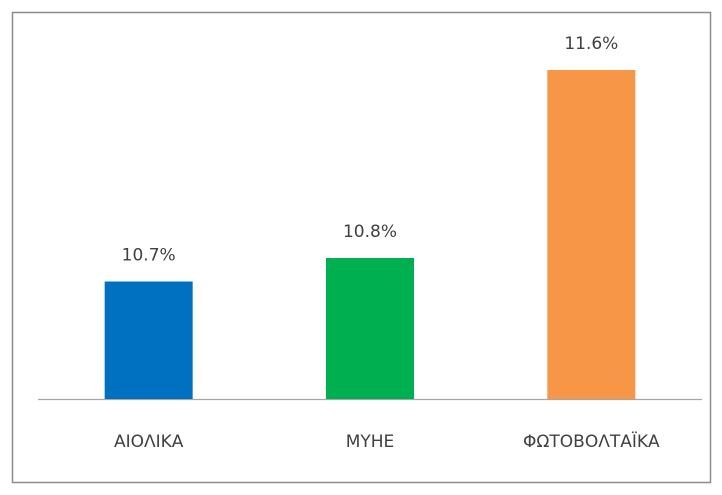  I want to click on x-tick-label: ΦΩΤΟΒΟΛΤΑΪΚΑ, so click(591, 441).